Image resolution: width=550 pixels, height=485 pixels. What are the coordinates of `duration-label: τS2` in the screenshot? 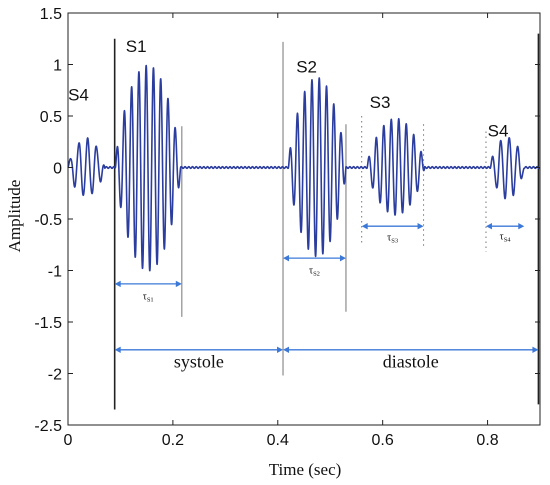 It's located at (314, 272).